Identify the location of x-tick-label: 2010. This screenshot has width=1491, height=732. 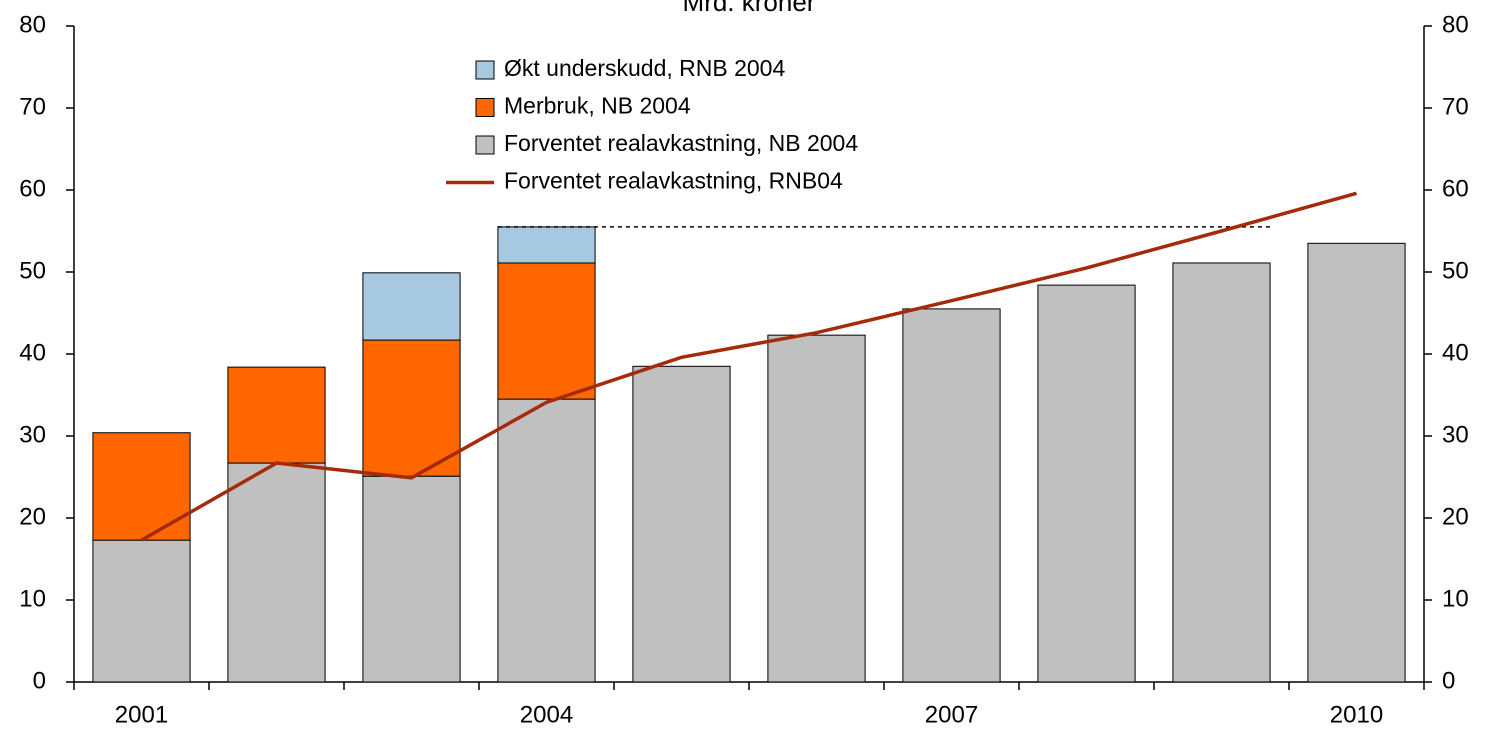
(1356, 714).